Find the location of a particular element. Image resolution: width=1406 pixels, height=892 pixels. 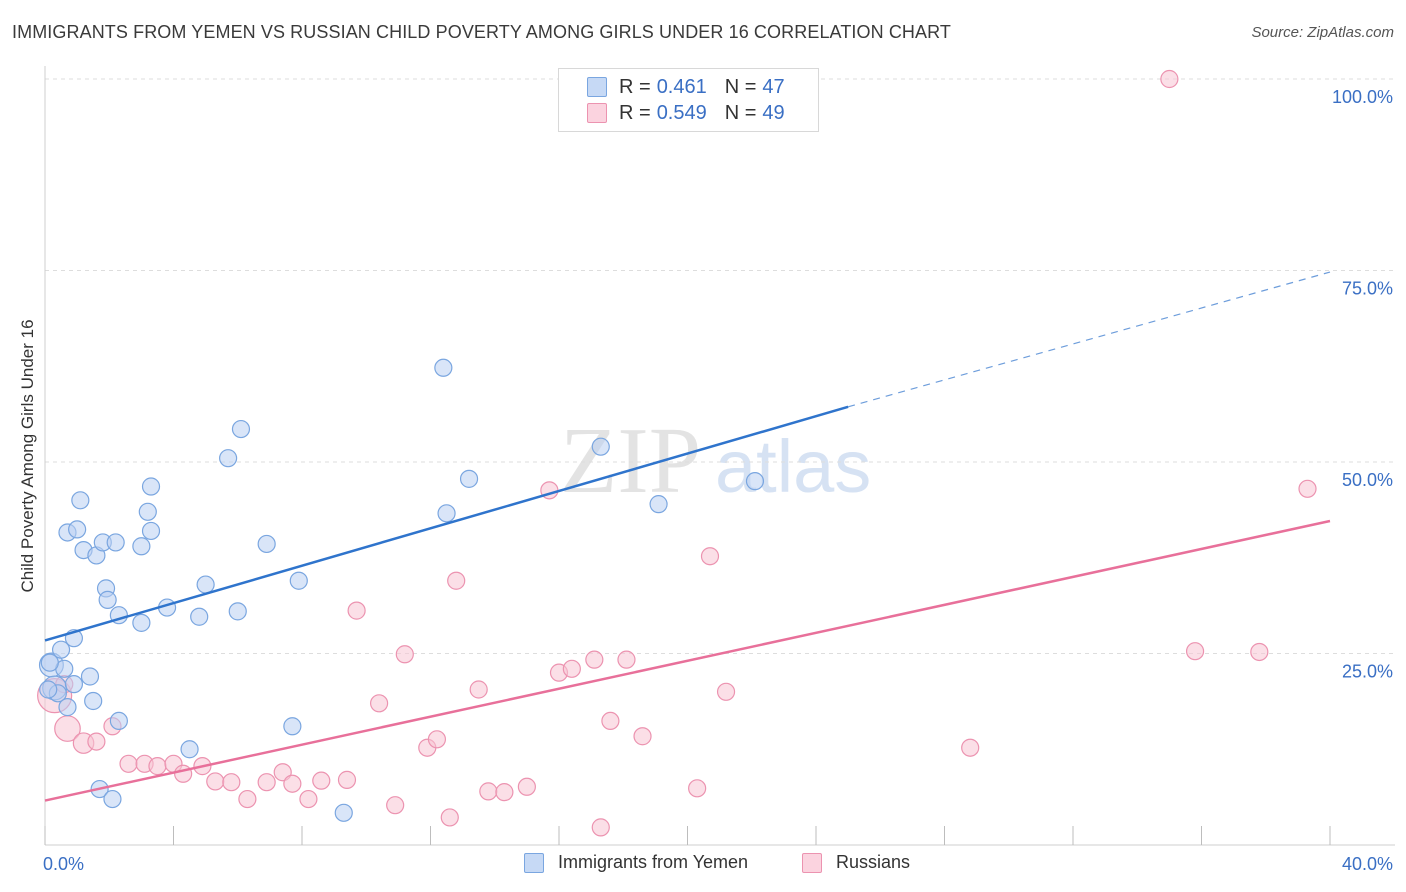

r-value: 0.461 is located at coordinates (681, 86).